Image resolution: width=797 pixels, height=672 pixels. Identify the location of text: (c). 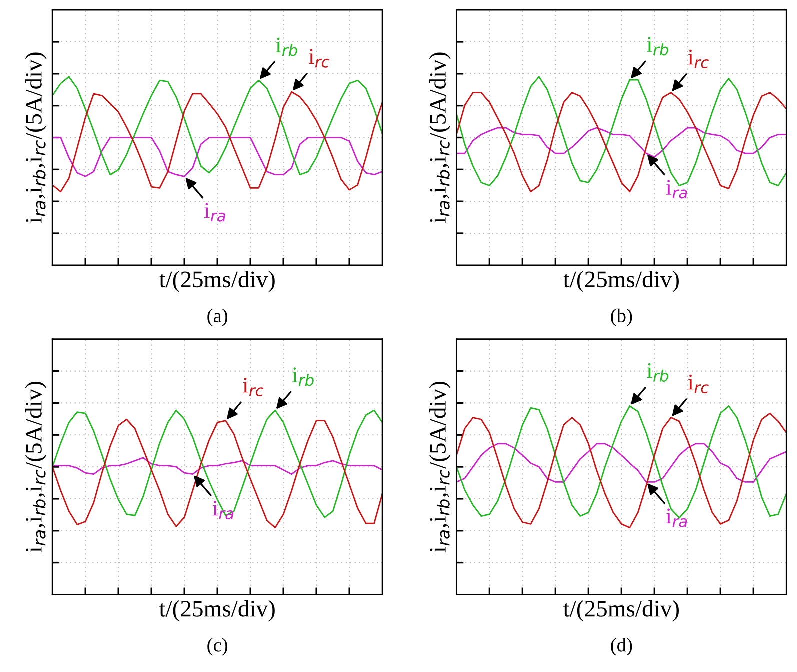
(218, 647).